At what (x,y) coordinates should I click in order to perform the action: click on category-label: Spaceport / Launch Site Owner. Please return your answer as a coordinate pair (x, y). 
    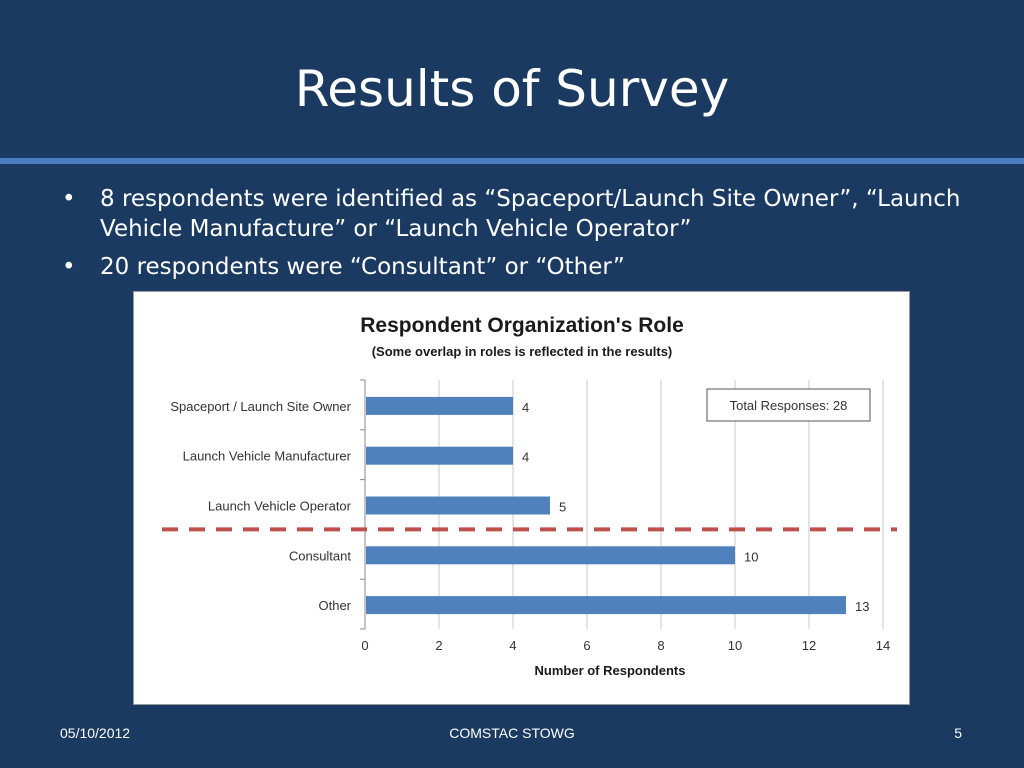
    Looking at the image, I should click on (260, 406).